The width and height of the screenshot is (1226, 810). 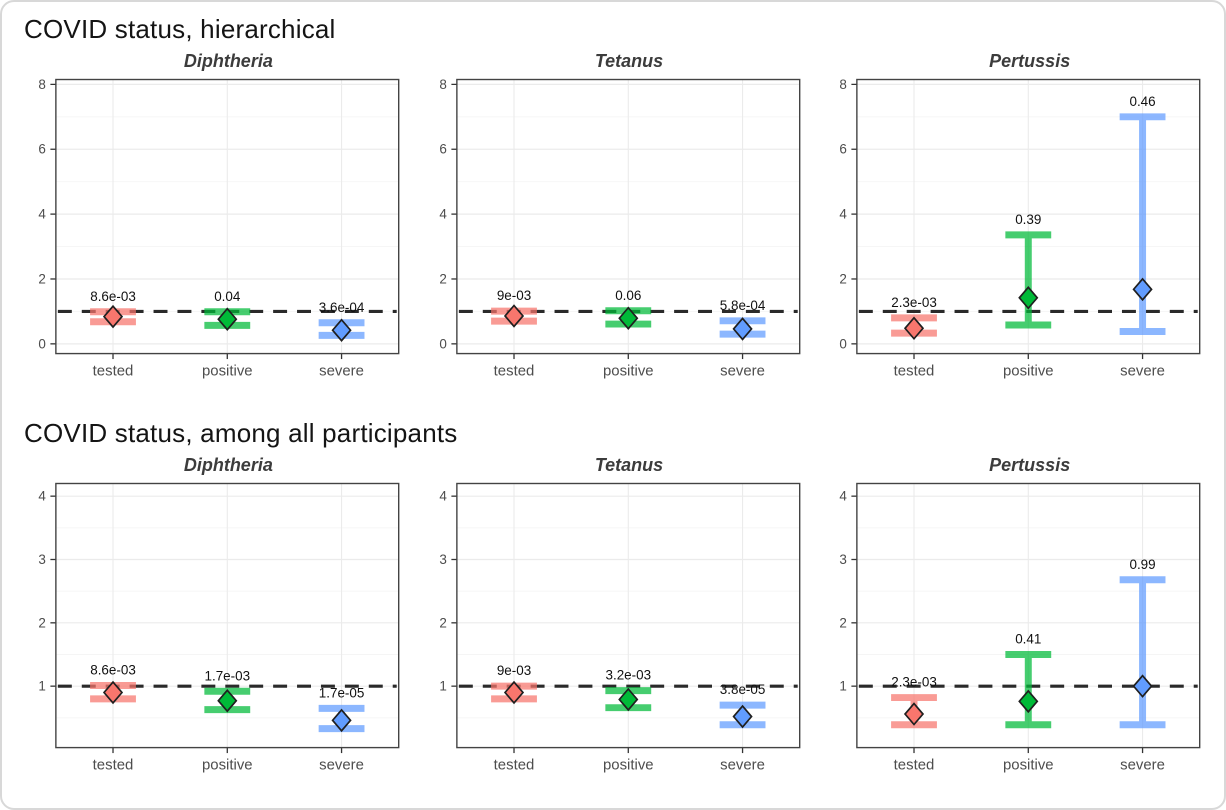 What do you see at coordinates (241, 433) in the screenshot?
I see `section-title-among-all: COVID status, among all participants` at bounding box center [241, 433].